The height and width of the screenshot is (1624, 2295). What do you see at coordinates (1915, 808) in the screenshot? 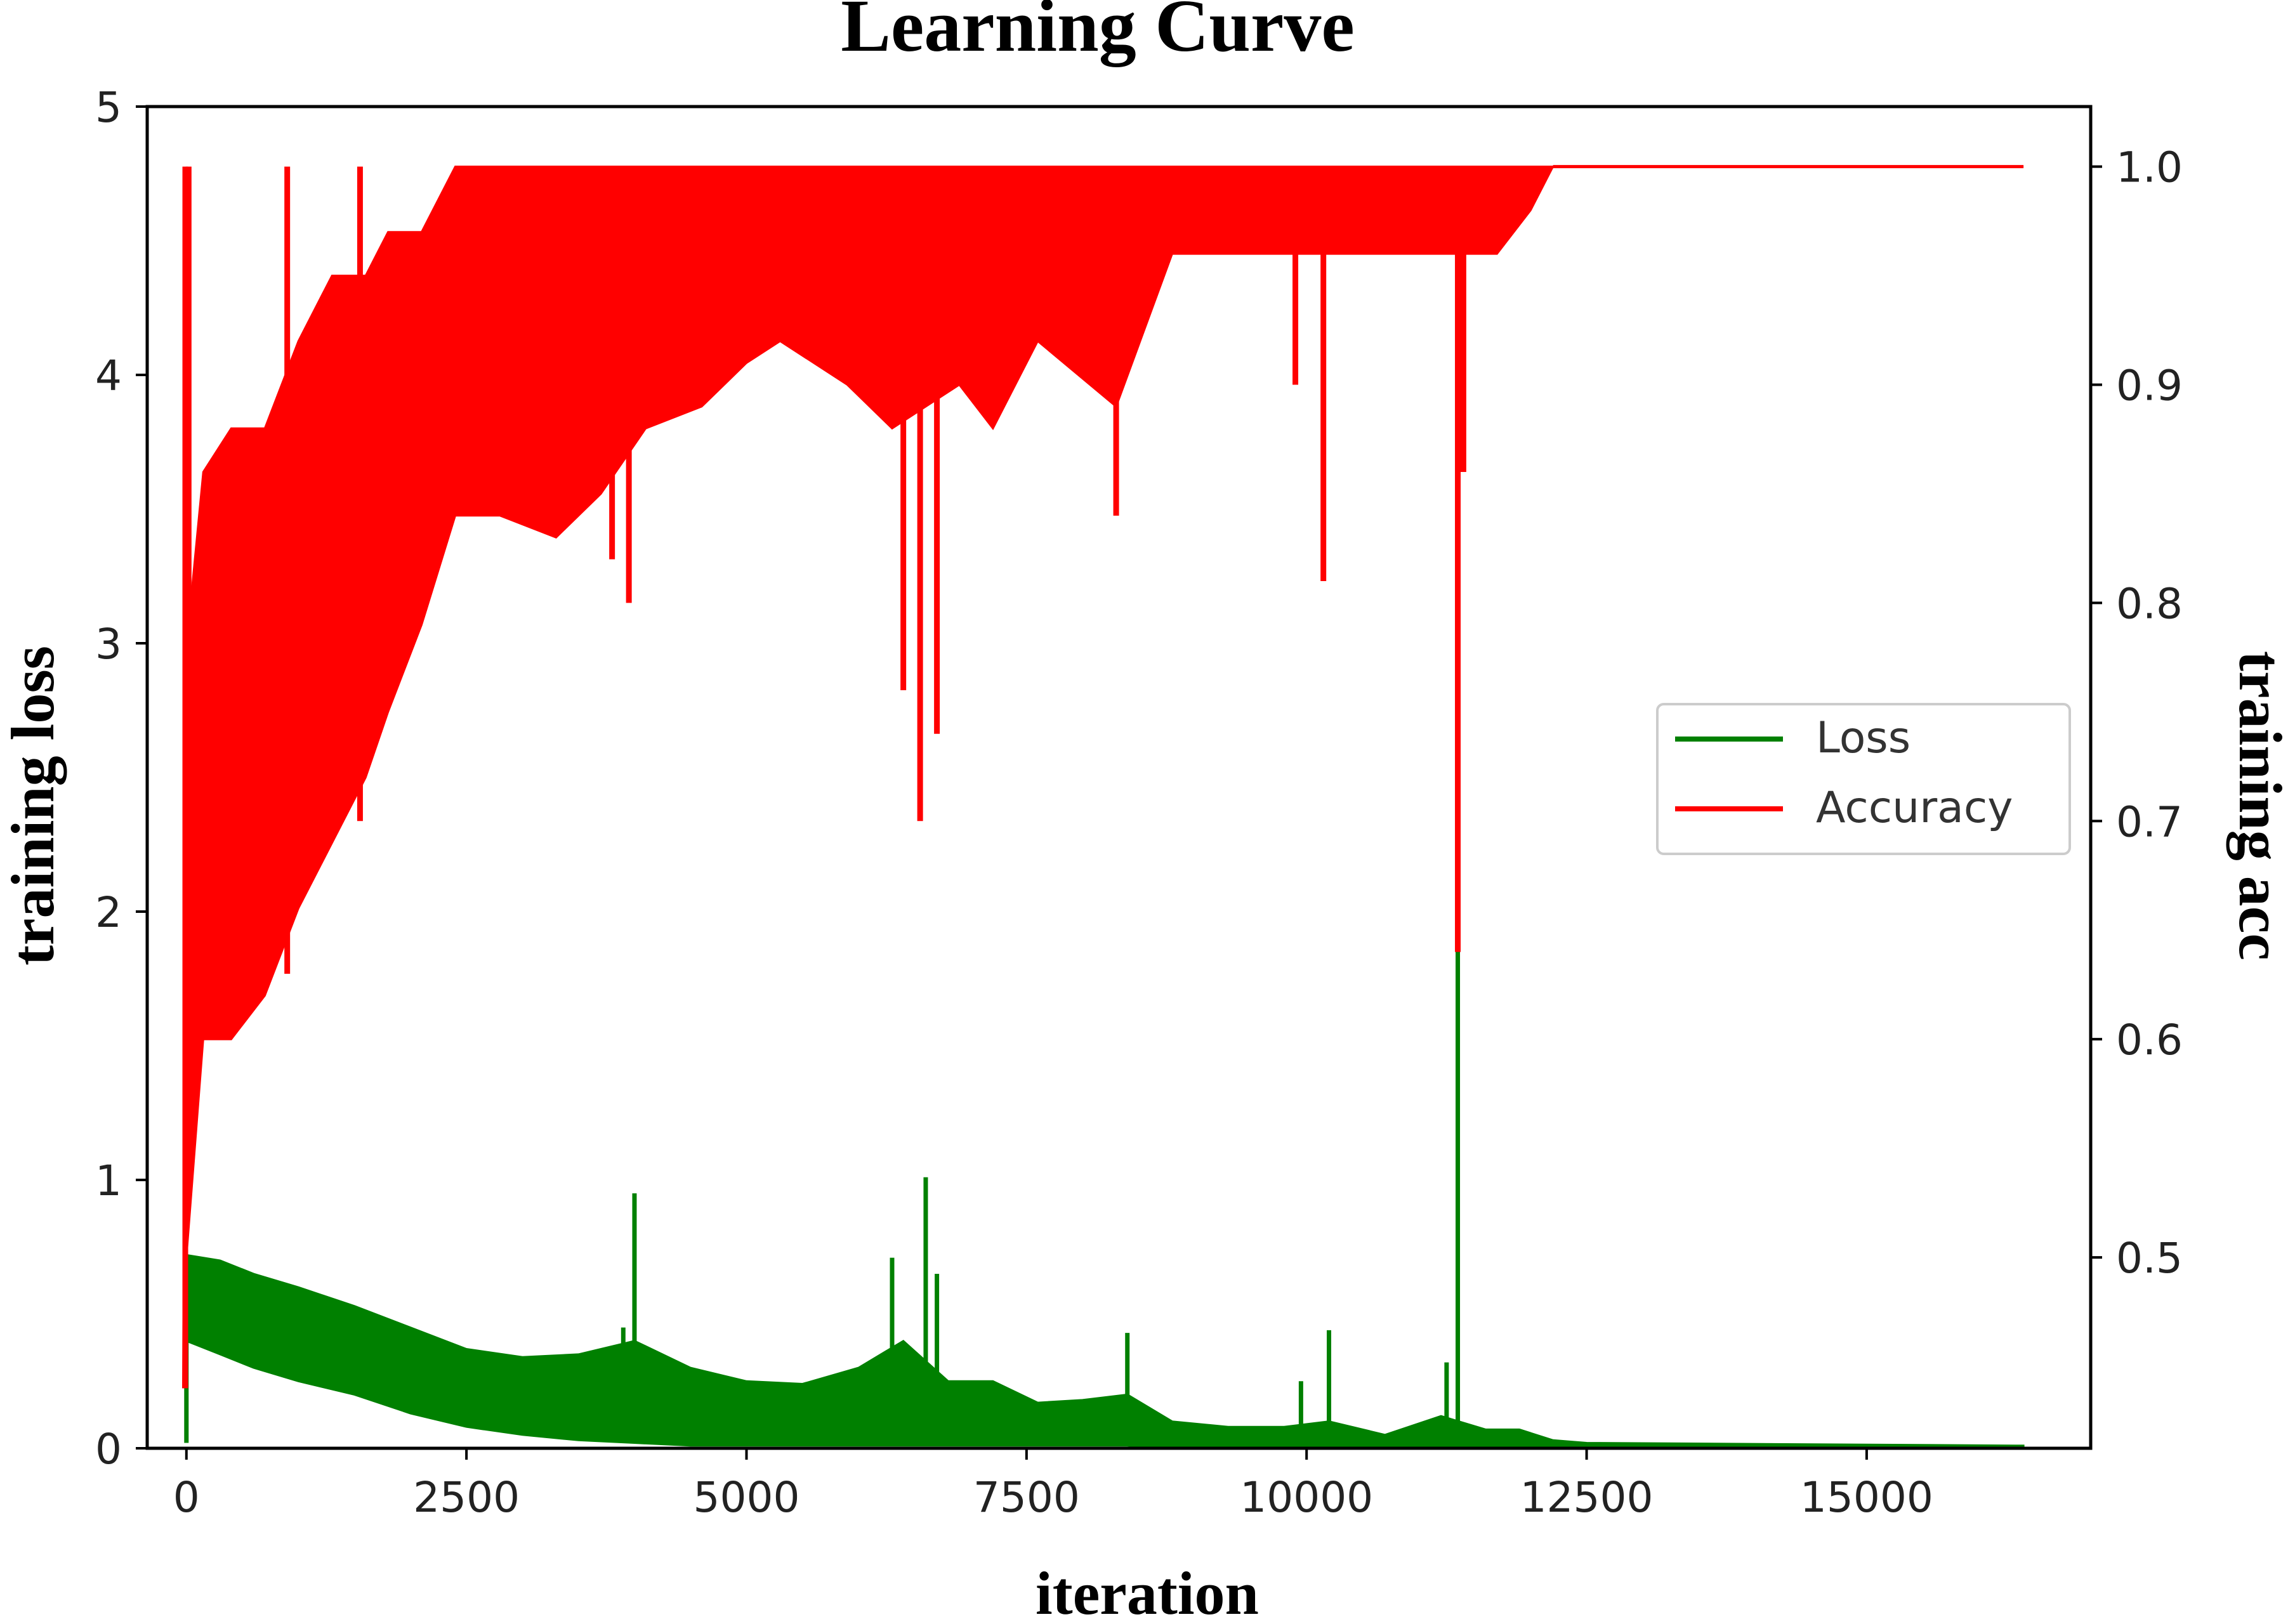
I see `legend-accuracy-label: Accuracy` at bounding box center [1915, 808].